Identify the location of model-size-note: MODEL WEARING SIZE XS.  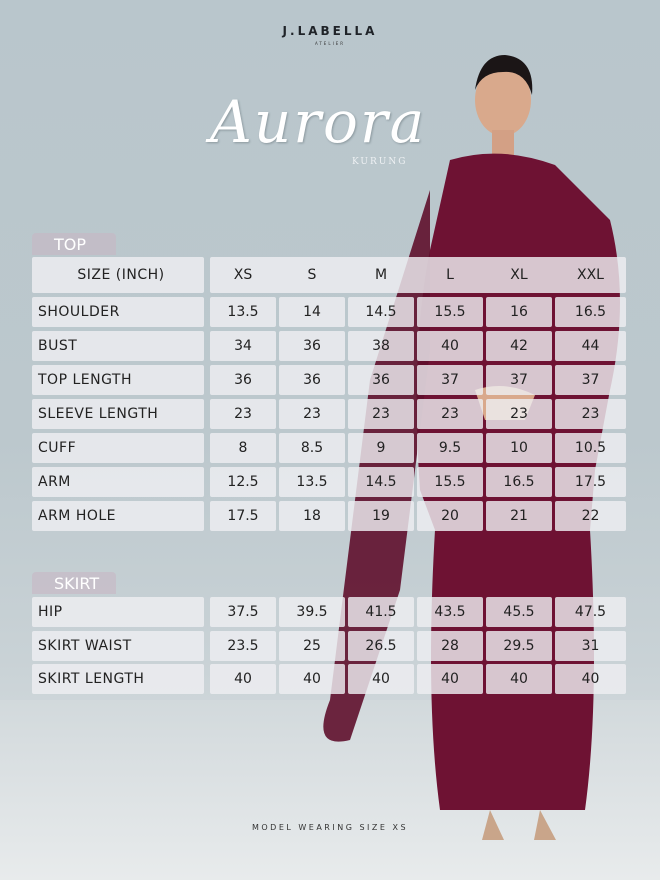
(330, 827).